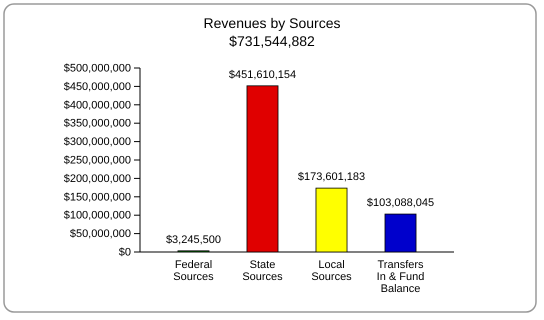 This screenshot has width=544, height=320. What do you see at coordinates (193, 270) in the screenshot?
I see `x-tick-label: Federal Sources` at bounding box center [193, 270].